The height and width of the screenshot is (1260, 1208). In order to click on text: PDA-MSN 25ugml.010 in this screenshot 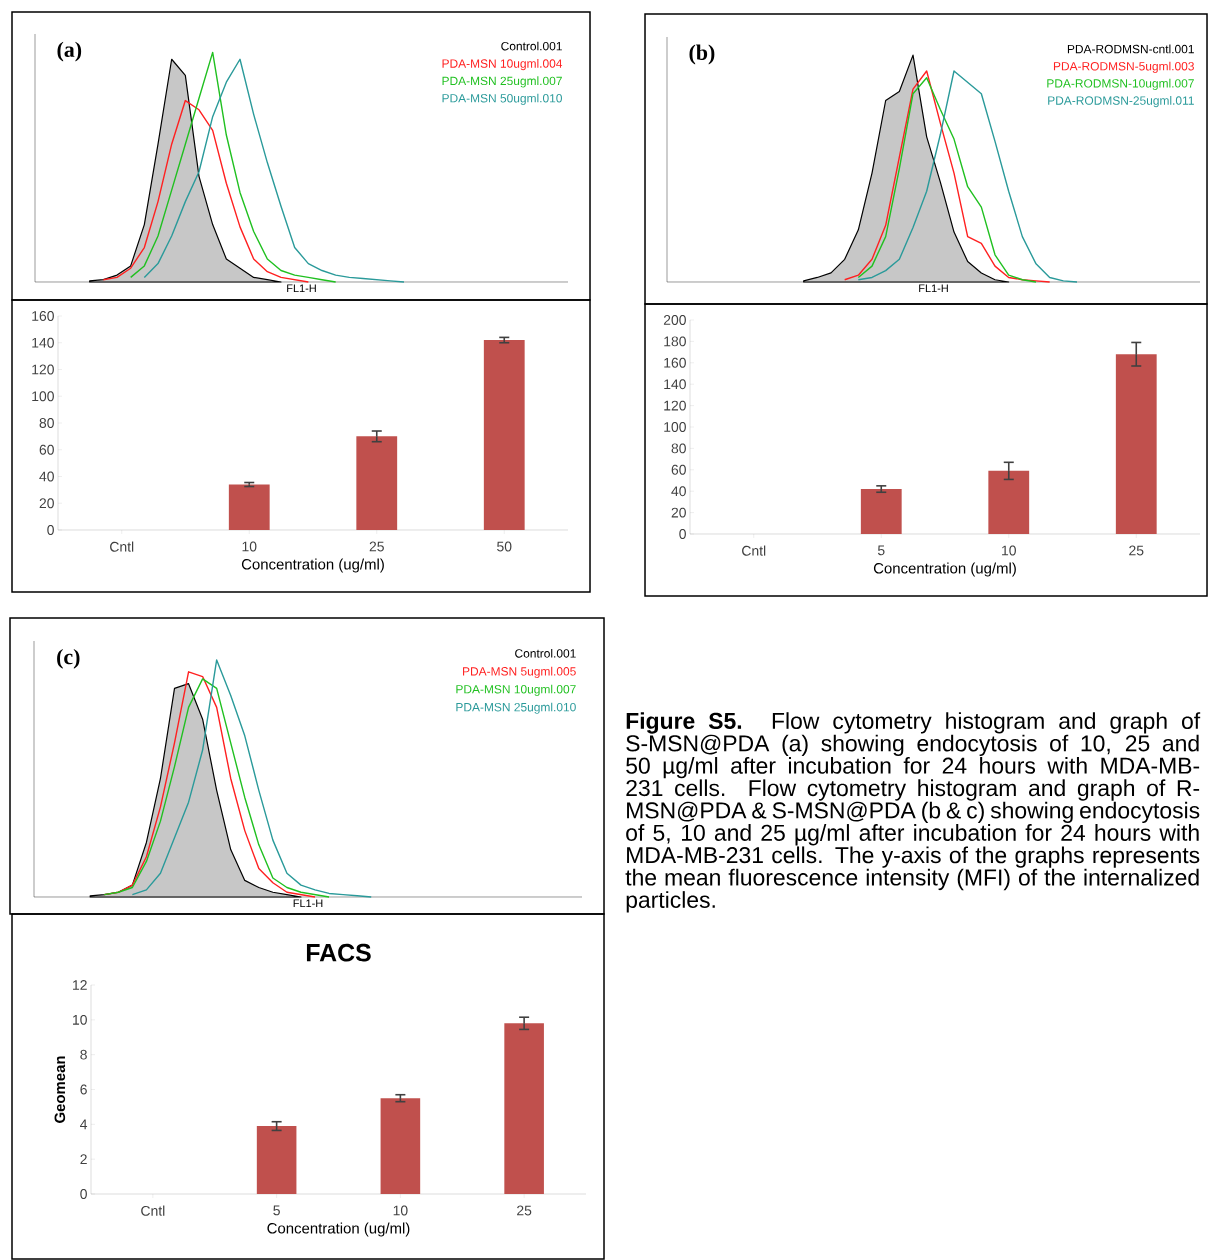, I will do `click(516, 708)`.